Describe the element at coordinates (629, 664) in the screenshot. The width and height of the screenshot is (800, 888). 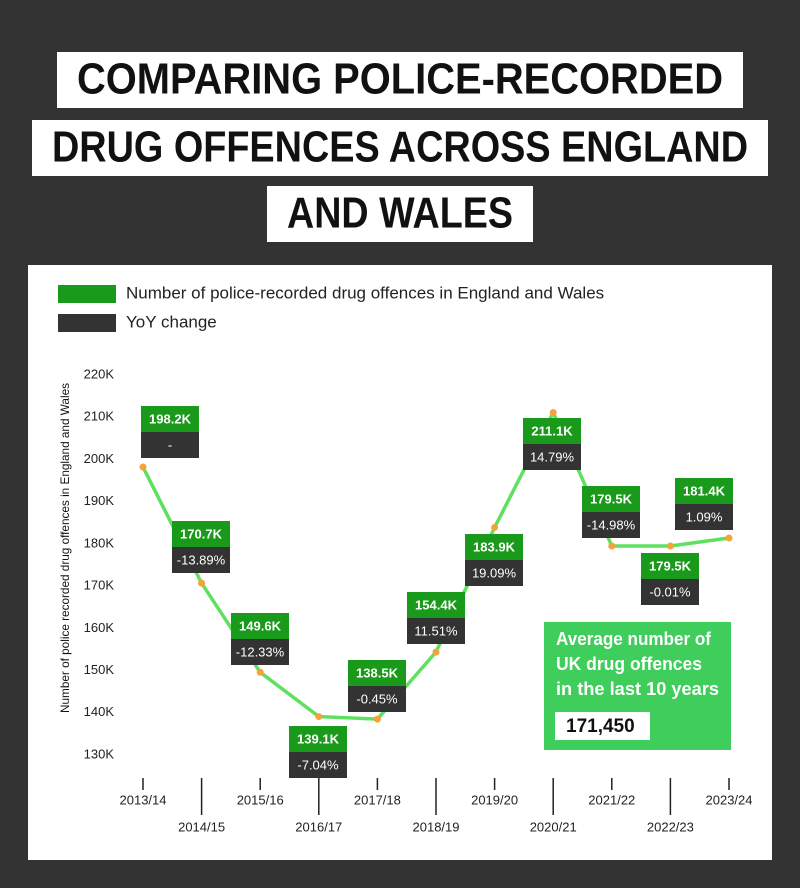
I see `annotation-text: UK drug offences` at that location.